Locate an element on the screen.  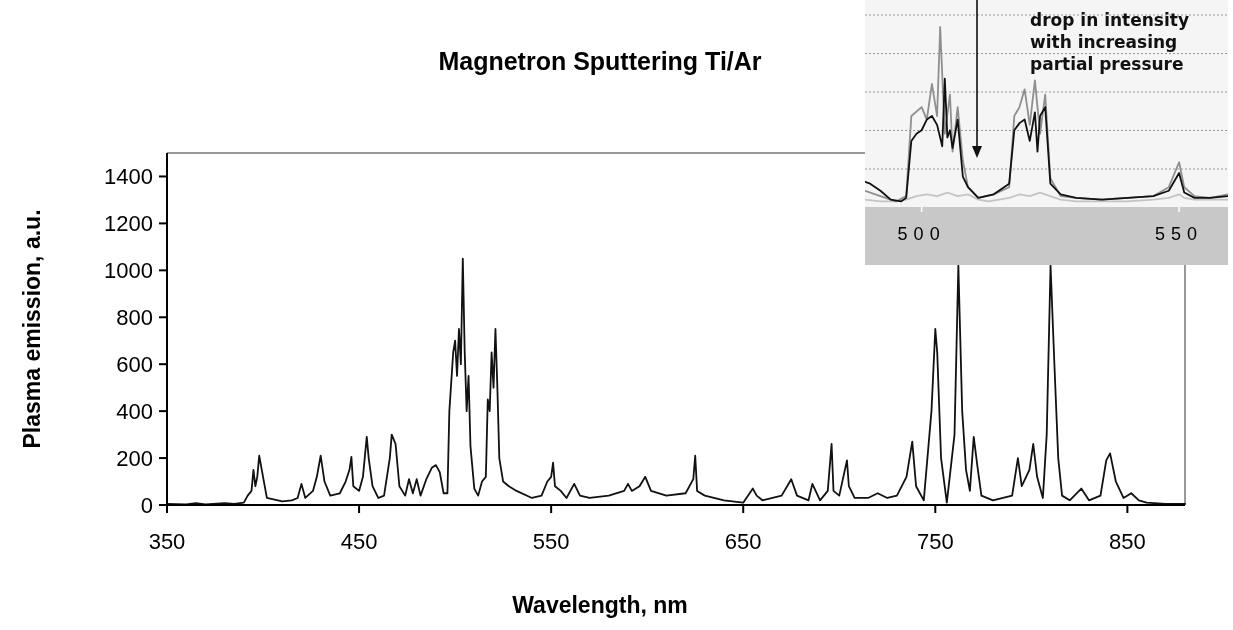
y-tick-label: 400 is located at coordinates (134, 411).